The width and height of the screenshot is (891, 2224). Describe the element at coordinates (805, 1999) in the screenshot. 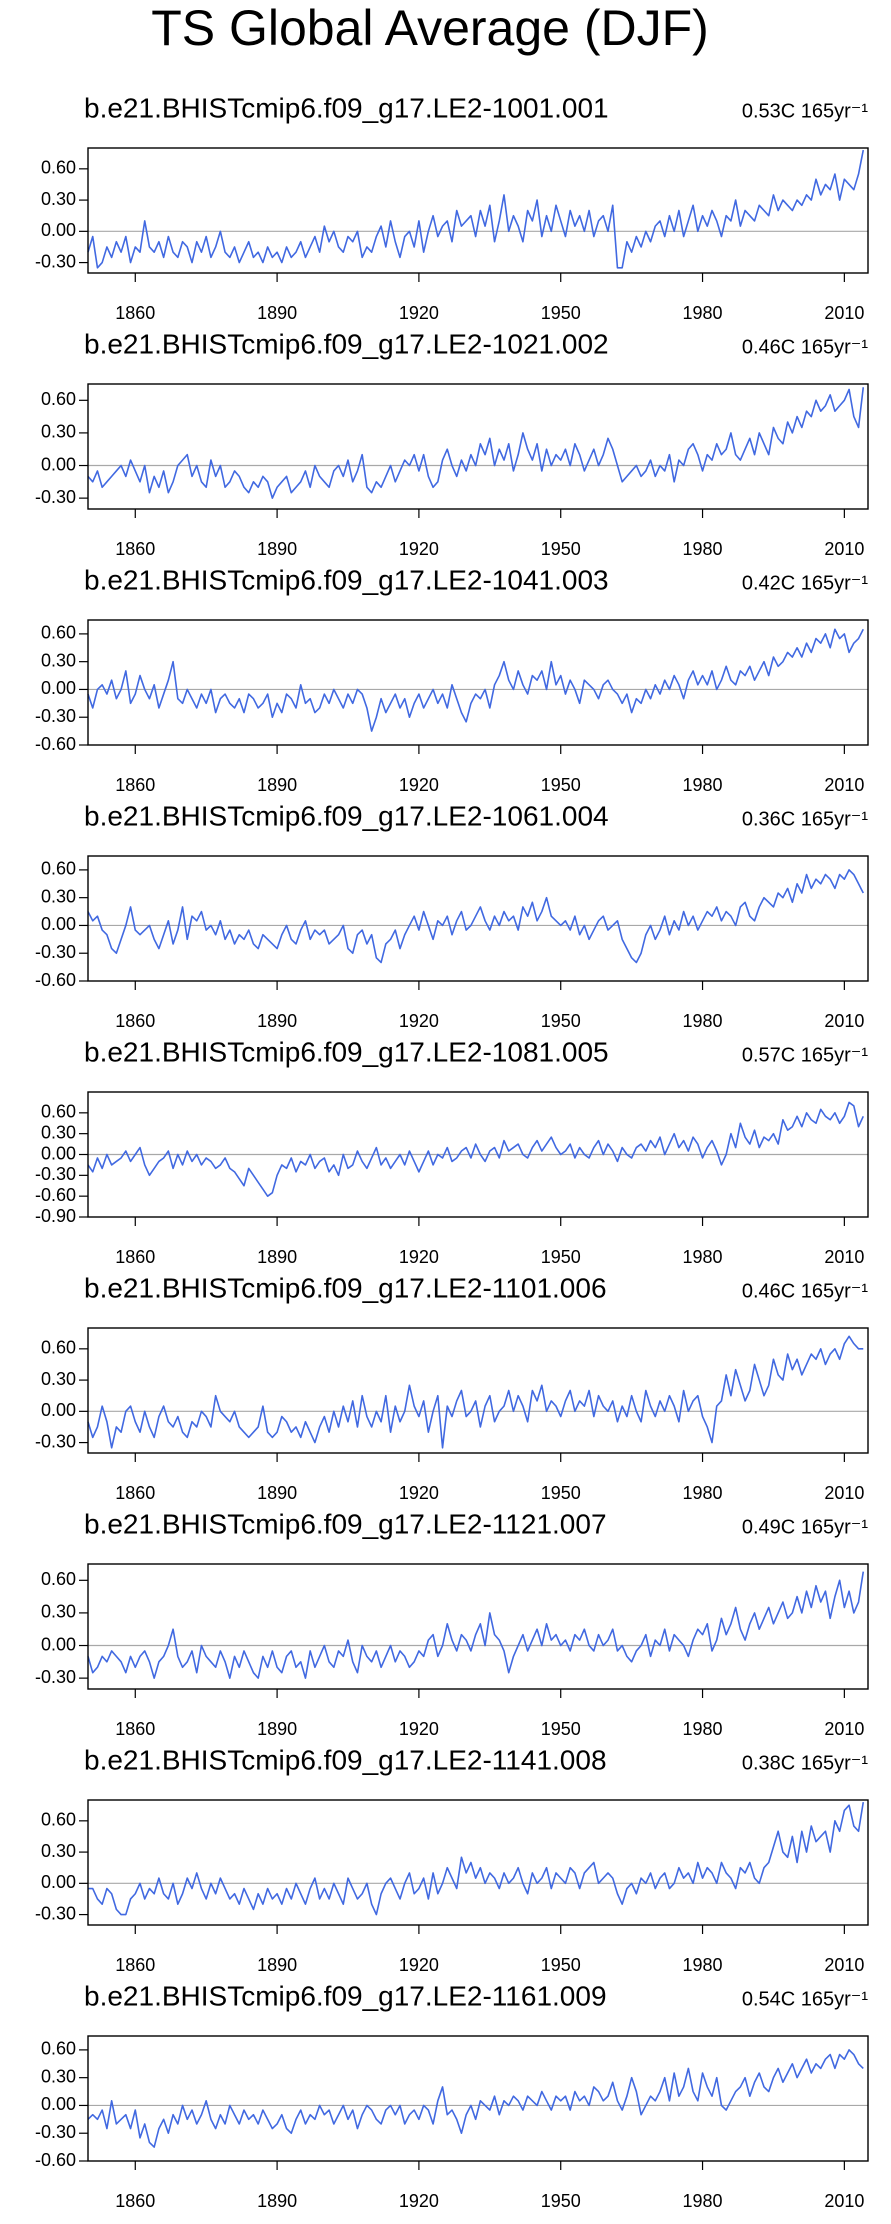

I see `trend-annotation: 0.54C 165yr⁻¹` at that location.